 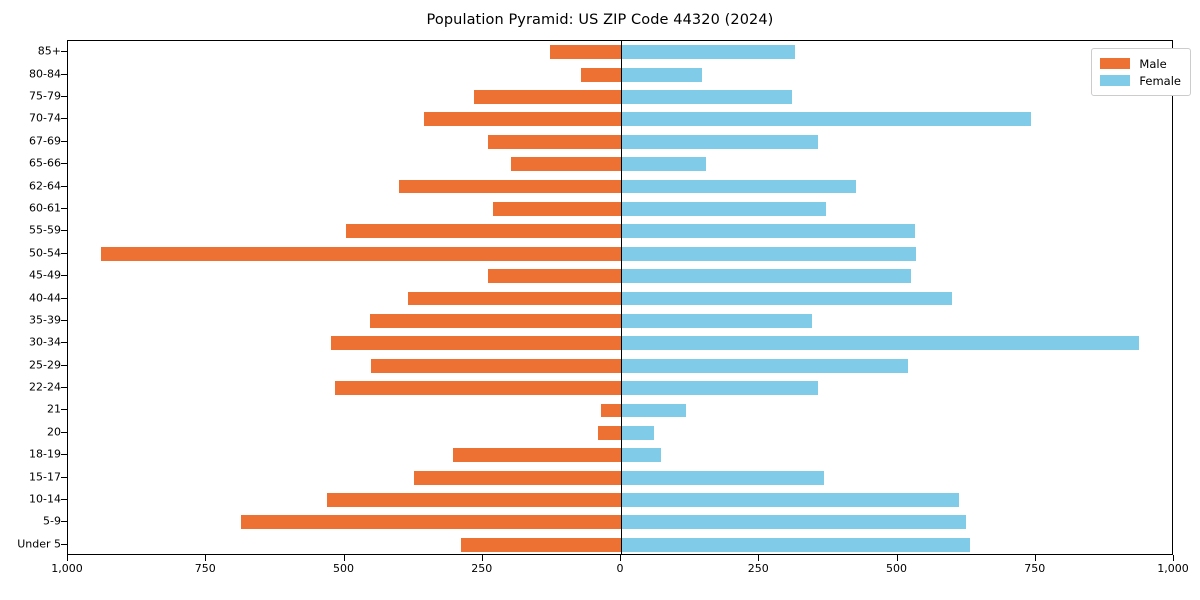 What do you see at coordinates (45, 297) in the screenshot?
I see `y-axis-tick-label: 40-44` at bounding box center [45, 297].